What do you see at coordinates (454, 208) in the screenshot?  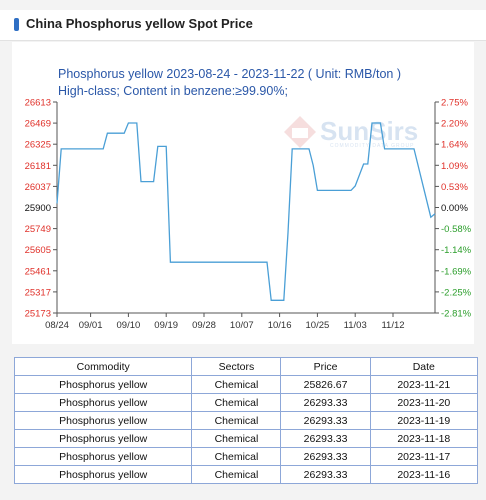 I see `right-tick-label: 0.00%` at bounding box center [454, 208].